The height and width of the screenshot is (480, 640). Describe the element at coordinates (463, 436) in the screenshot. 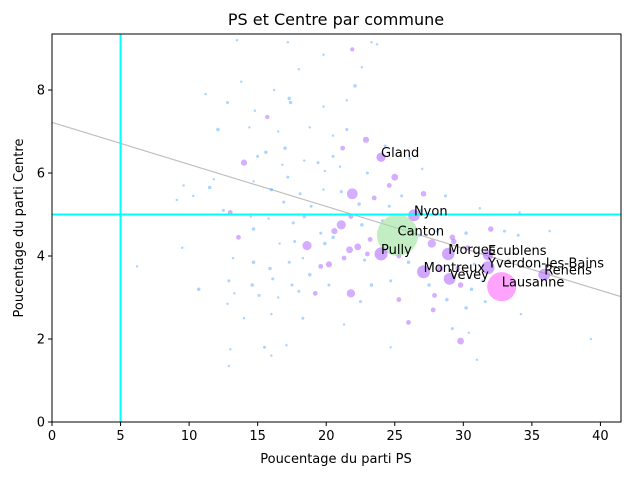

I see `x-tick-label: 30` at that location.